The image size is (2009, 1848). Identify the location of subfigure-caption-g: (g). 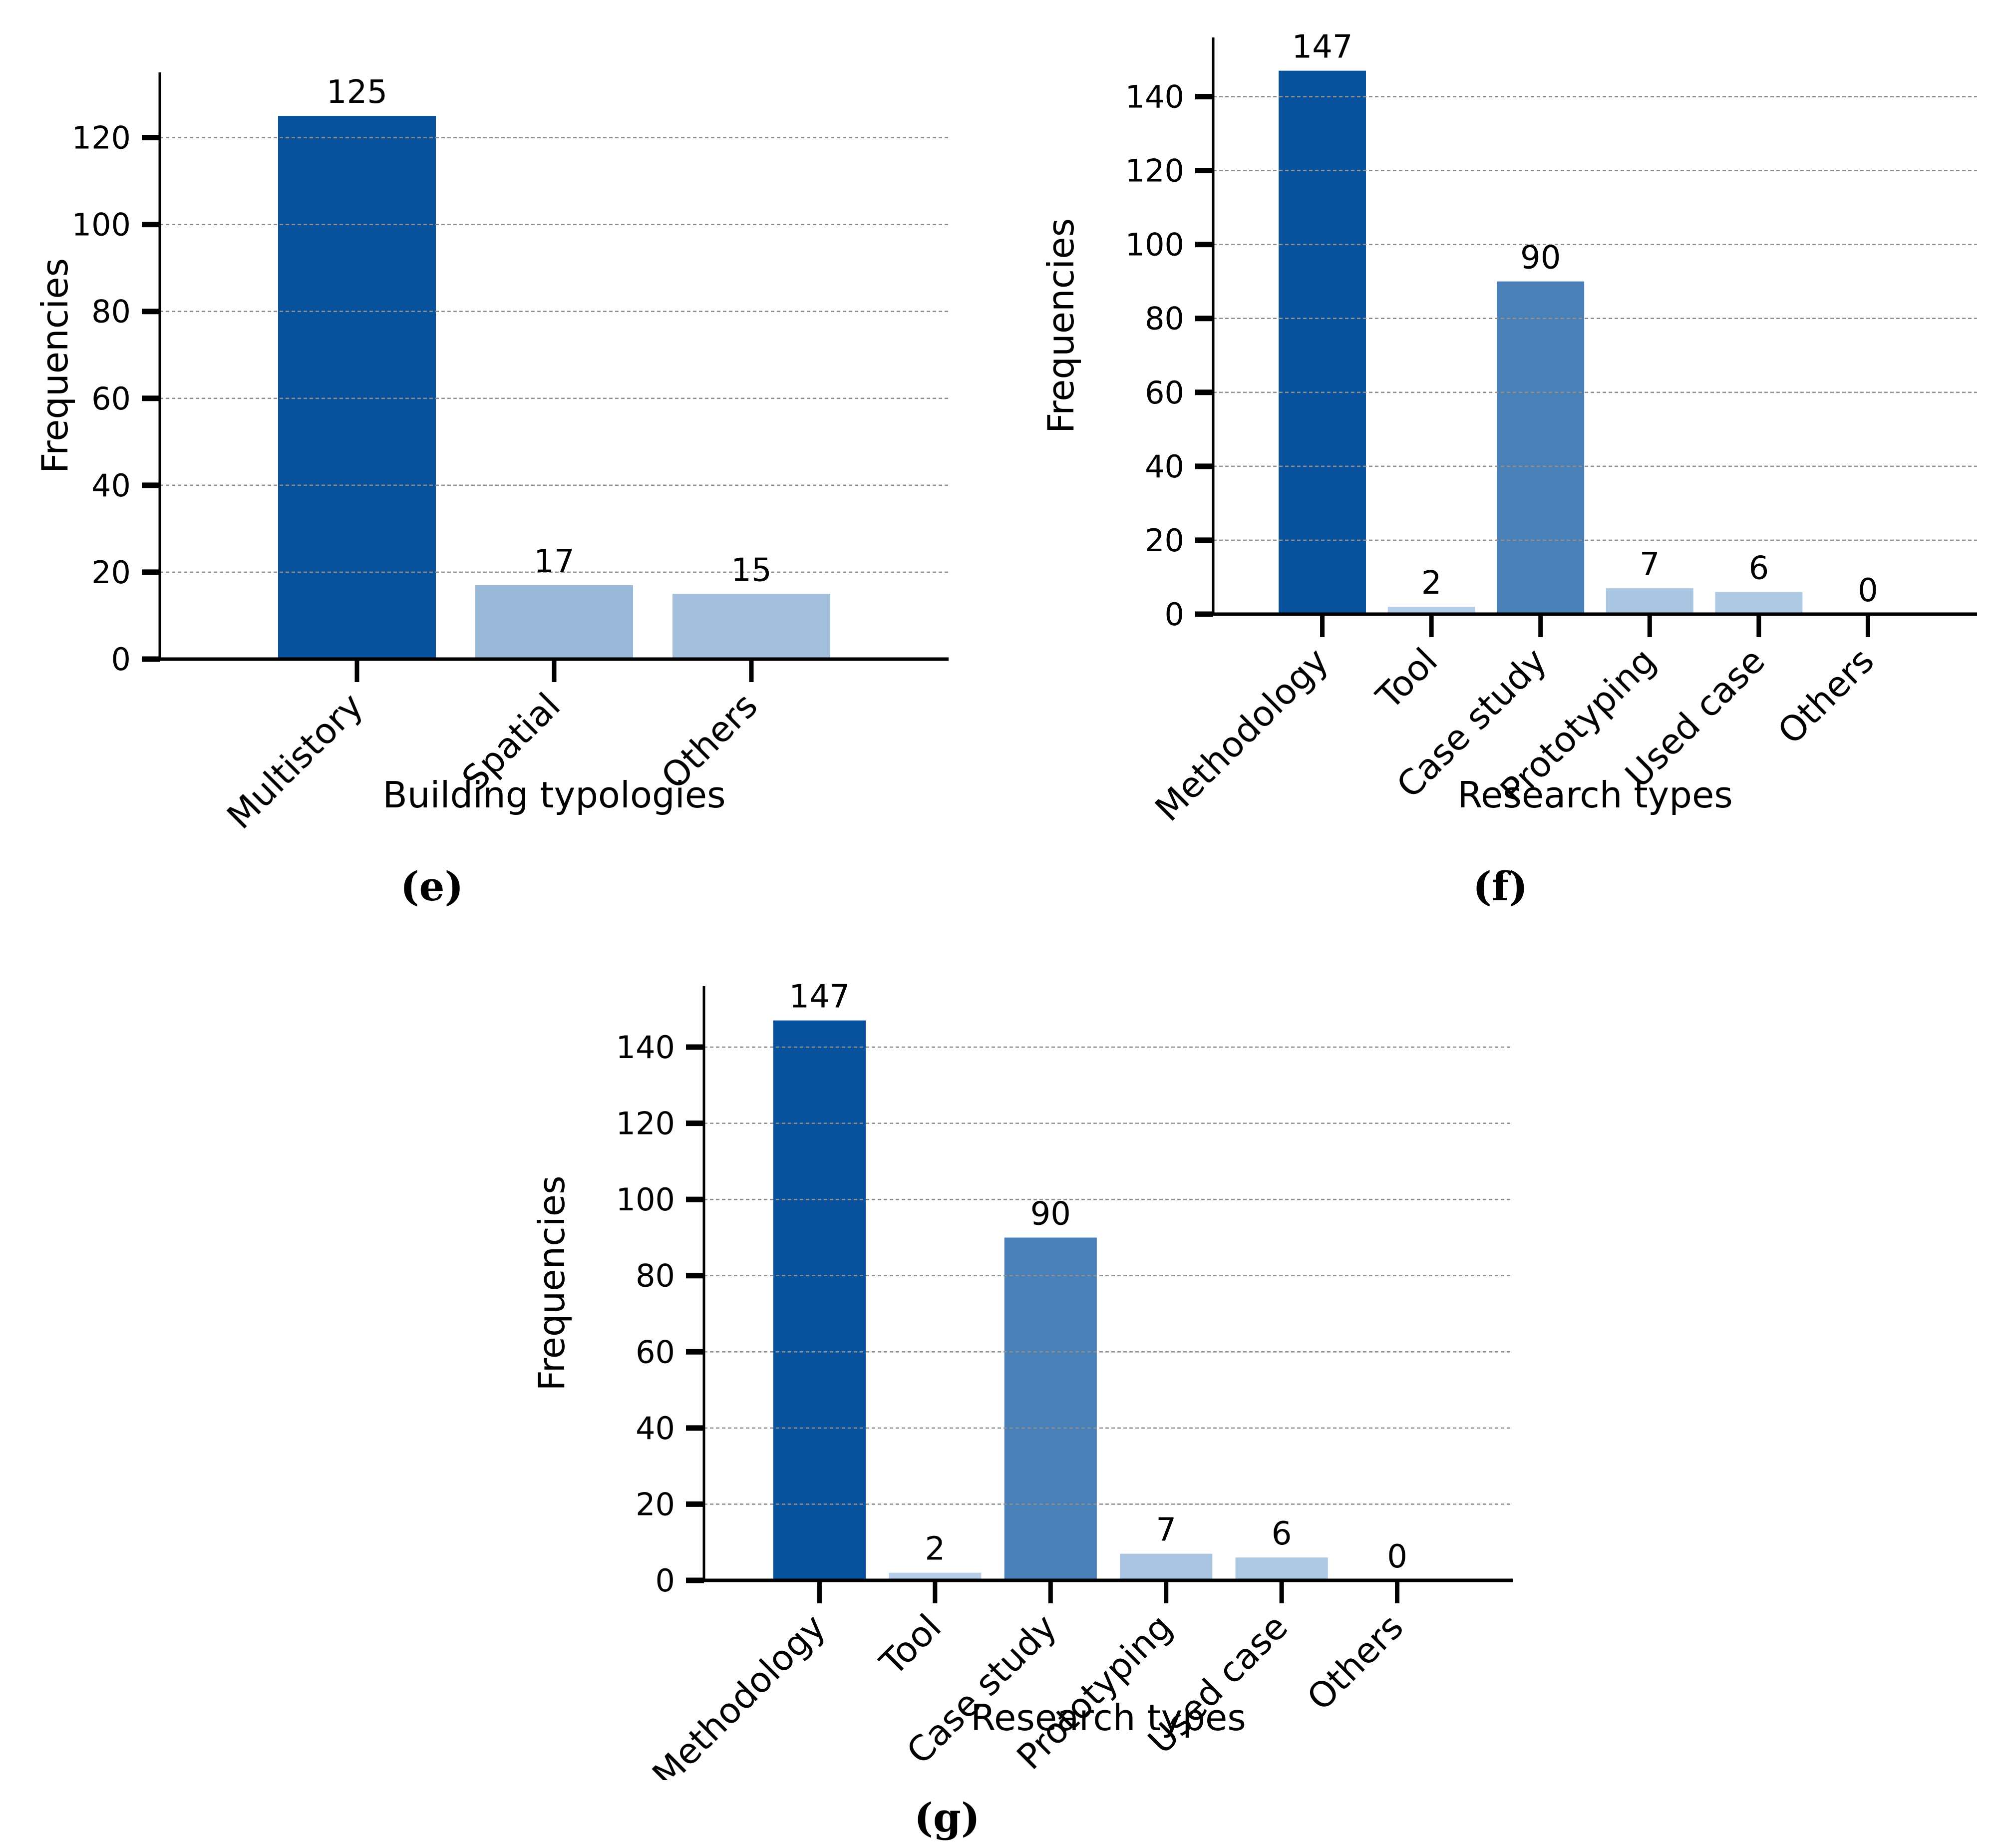
(947, 1817).